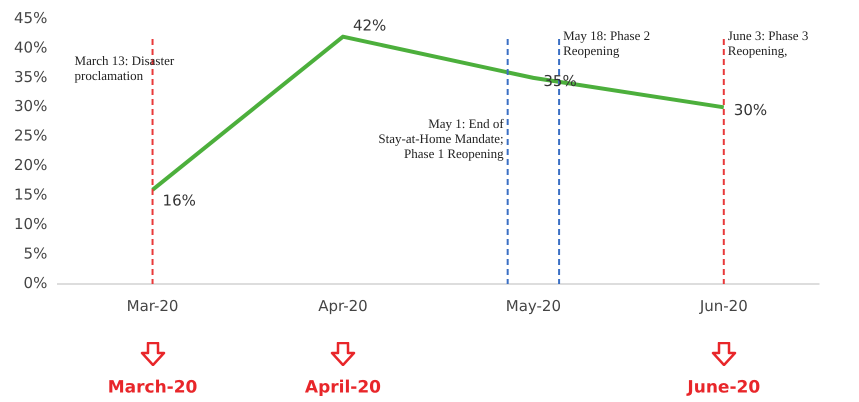 The image size is (859, 402). I want to click on y-tick-label: 30%, so click(31, 106).